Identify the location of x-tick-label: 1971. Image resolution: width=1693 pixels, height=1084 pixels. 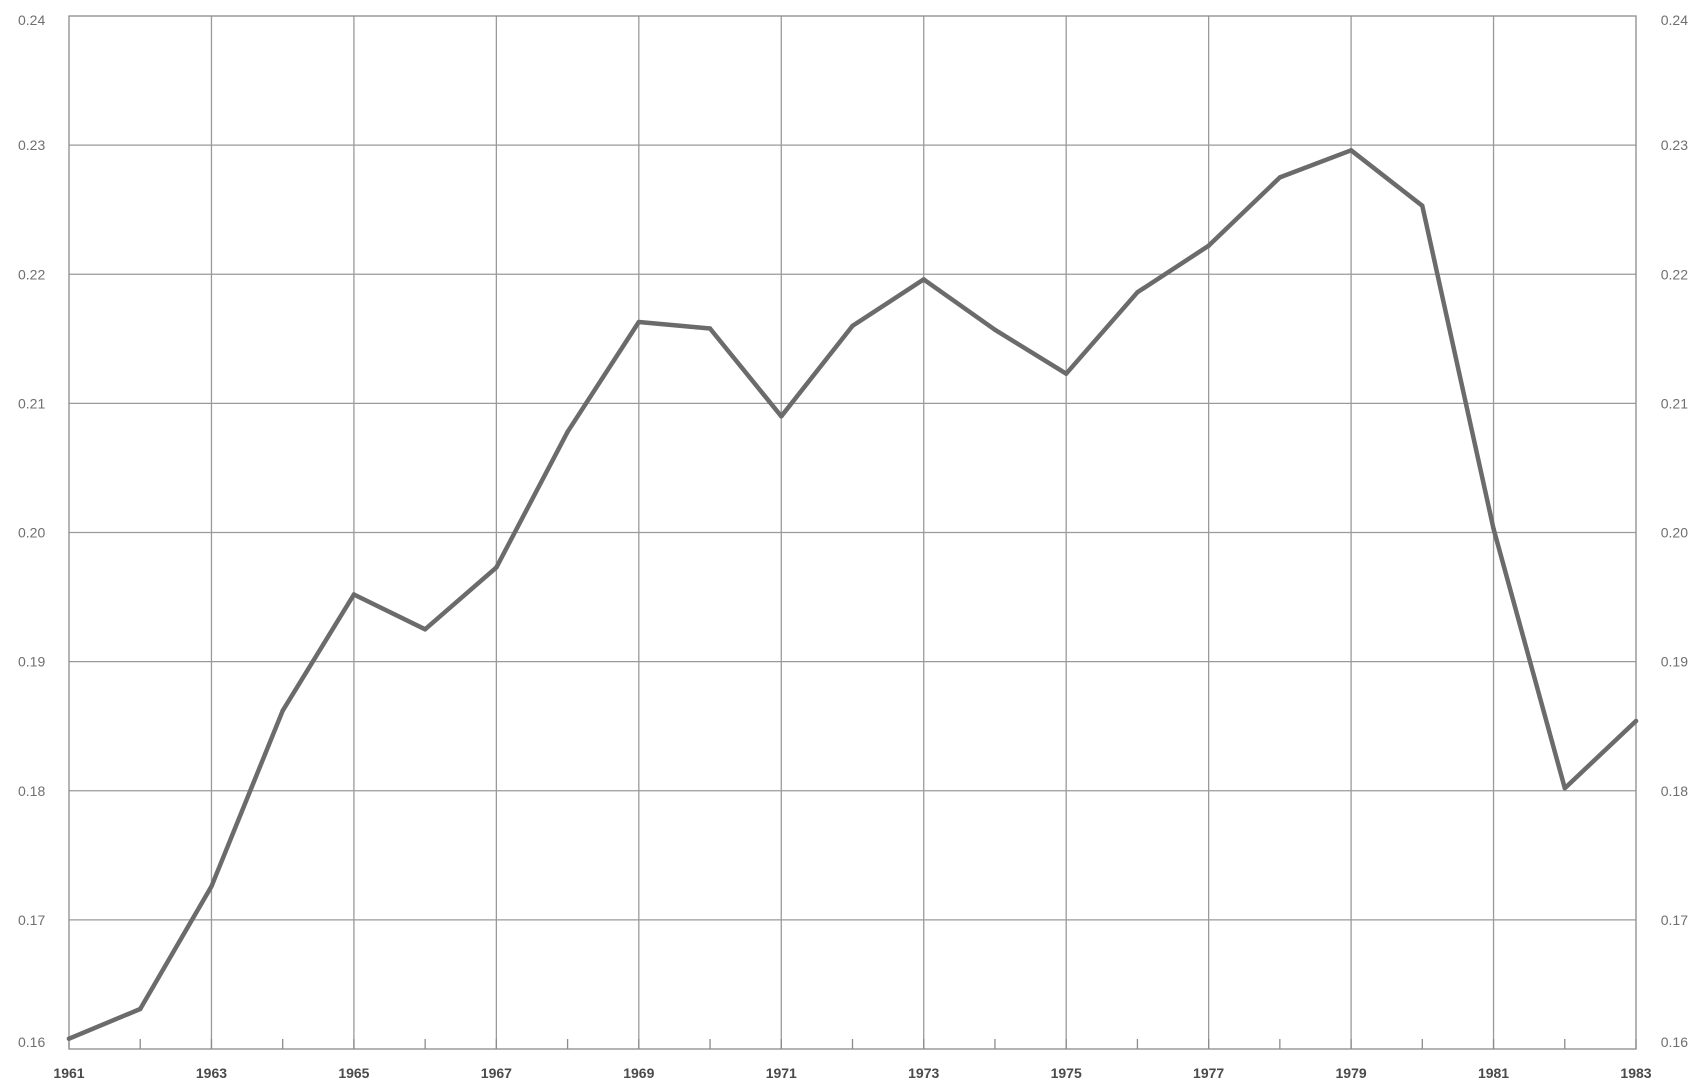
(781, 1073).